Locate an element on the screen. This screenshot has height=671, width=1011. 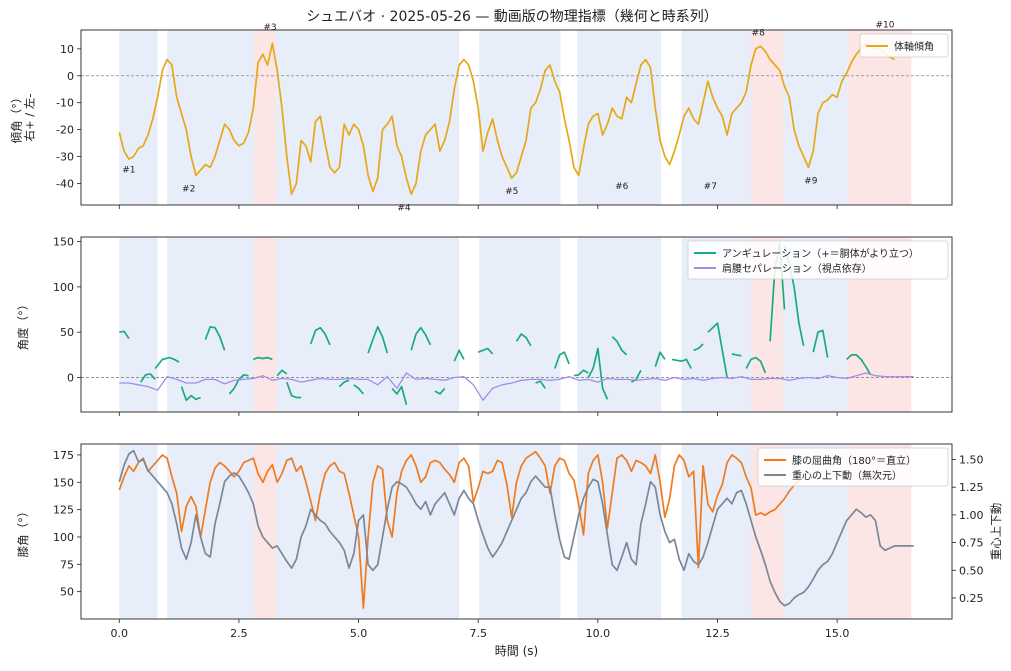
event-marker-label: #1 is located at coordinates (128, 171).